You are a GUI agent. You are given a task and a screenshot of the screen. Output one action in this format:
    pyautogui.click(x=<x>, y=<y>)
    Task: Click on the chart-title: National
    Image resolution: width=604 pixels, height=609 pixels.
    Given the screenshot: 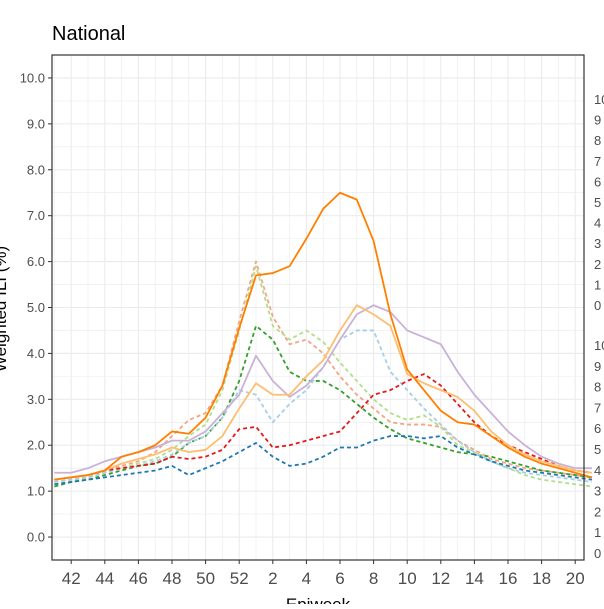 What is the action you would take?
    pyautogui.click(x=88, y=34)
    